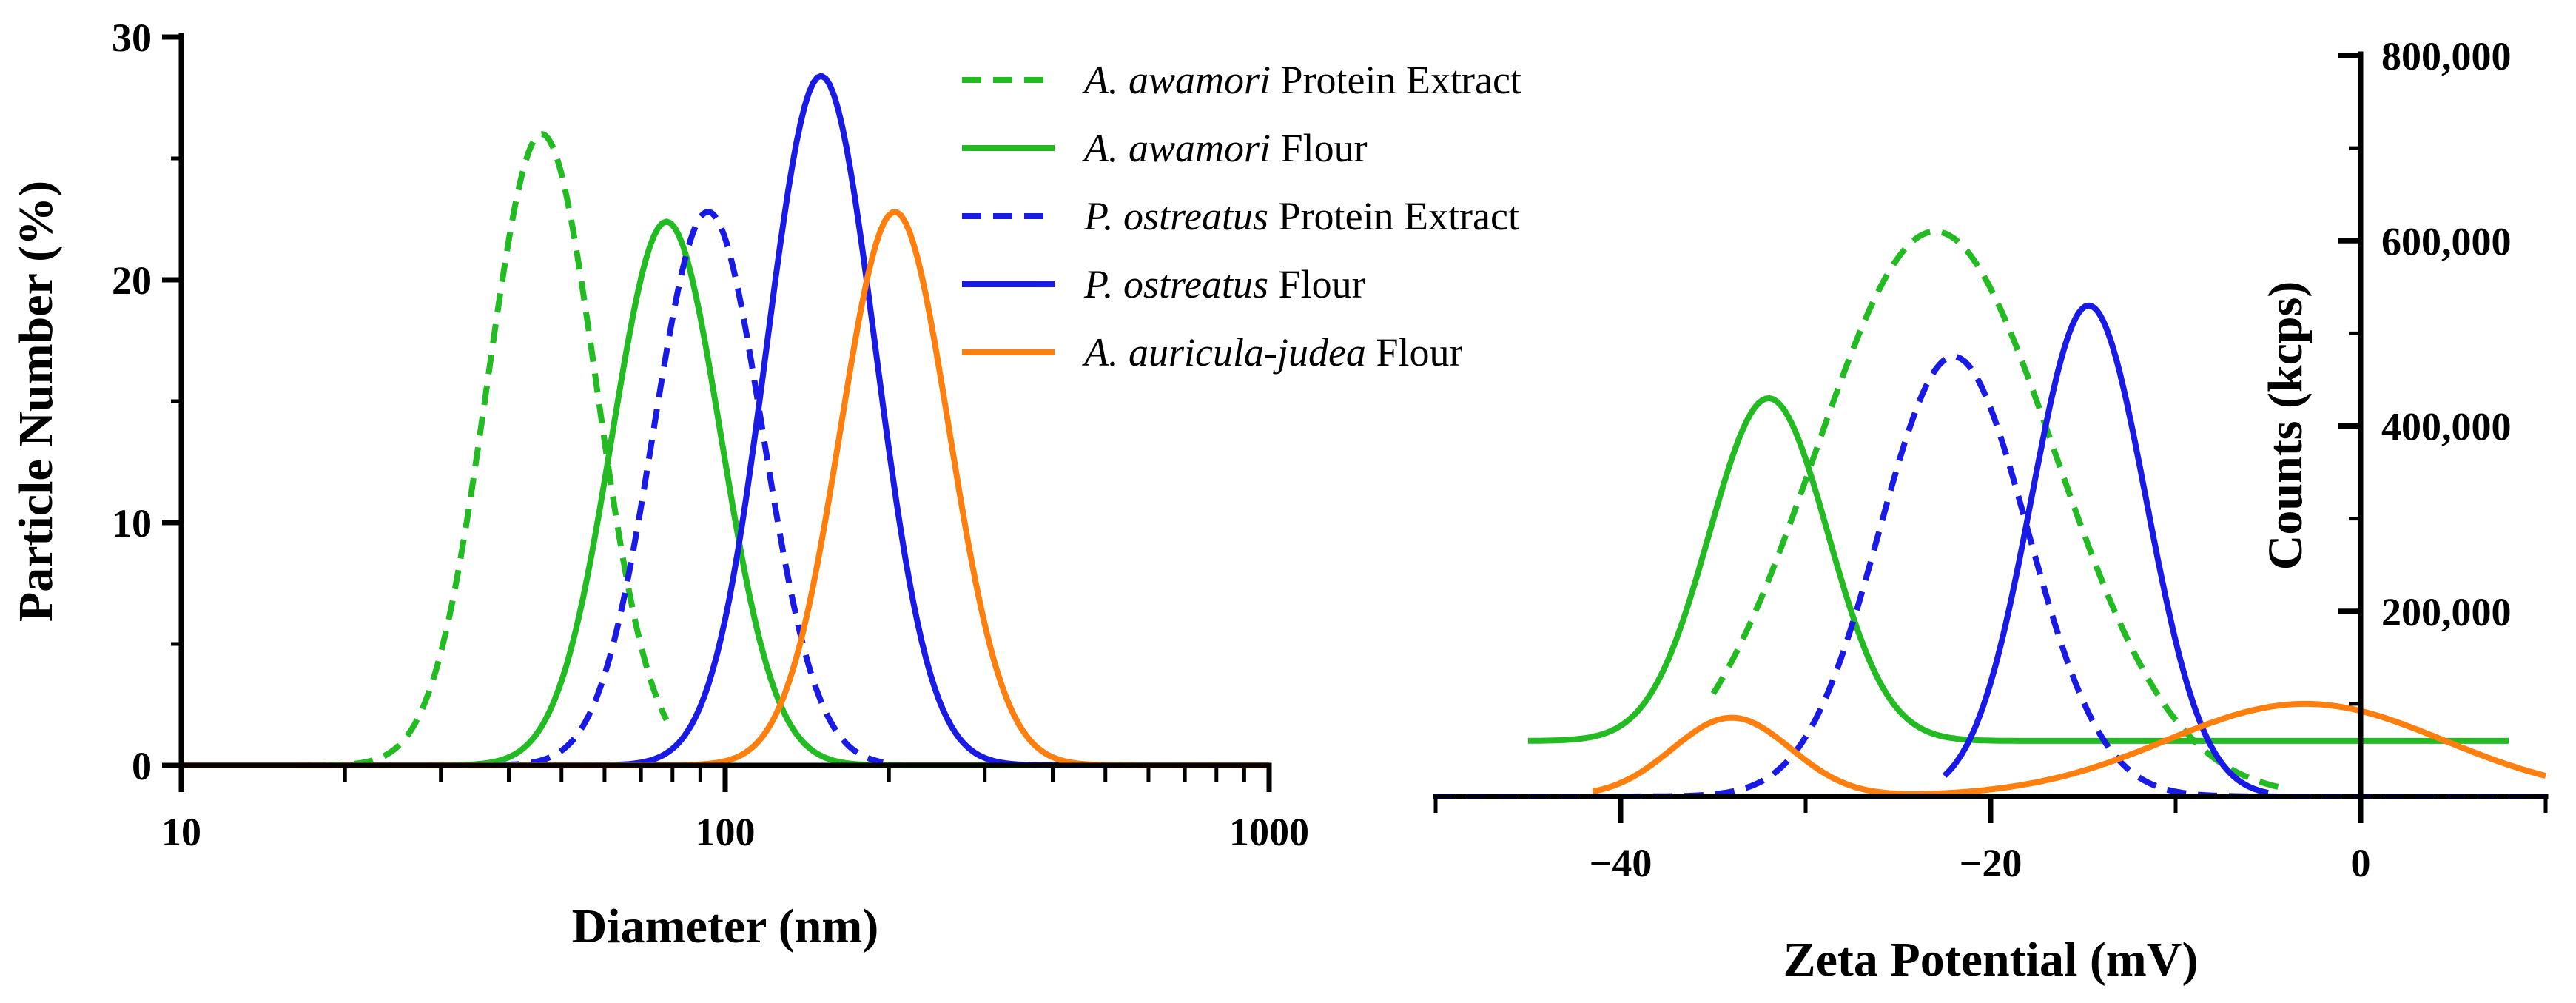  Describe the element at coordinates (1621, 863) in the screenshot. I see `c2-x-tick-label: −40` at that location.